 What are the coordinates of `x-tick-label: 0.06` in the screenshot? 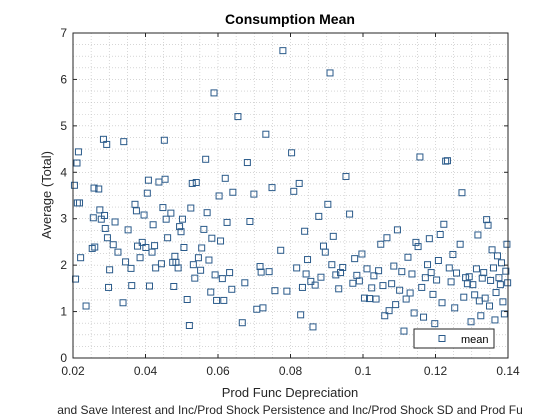 It's located at (218, 371).